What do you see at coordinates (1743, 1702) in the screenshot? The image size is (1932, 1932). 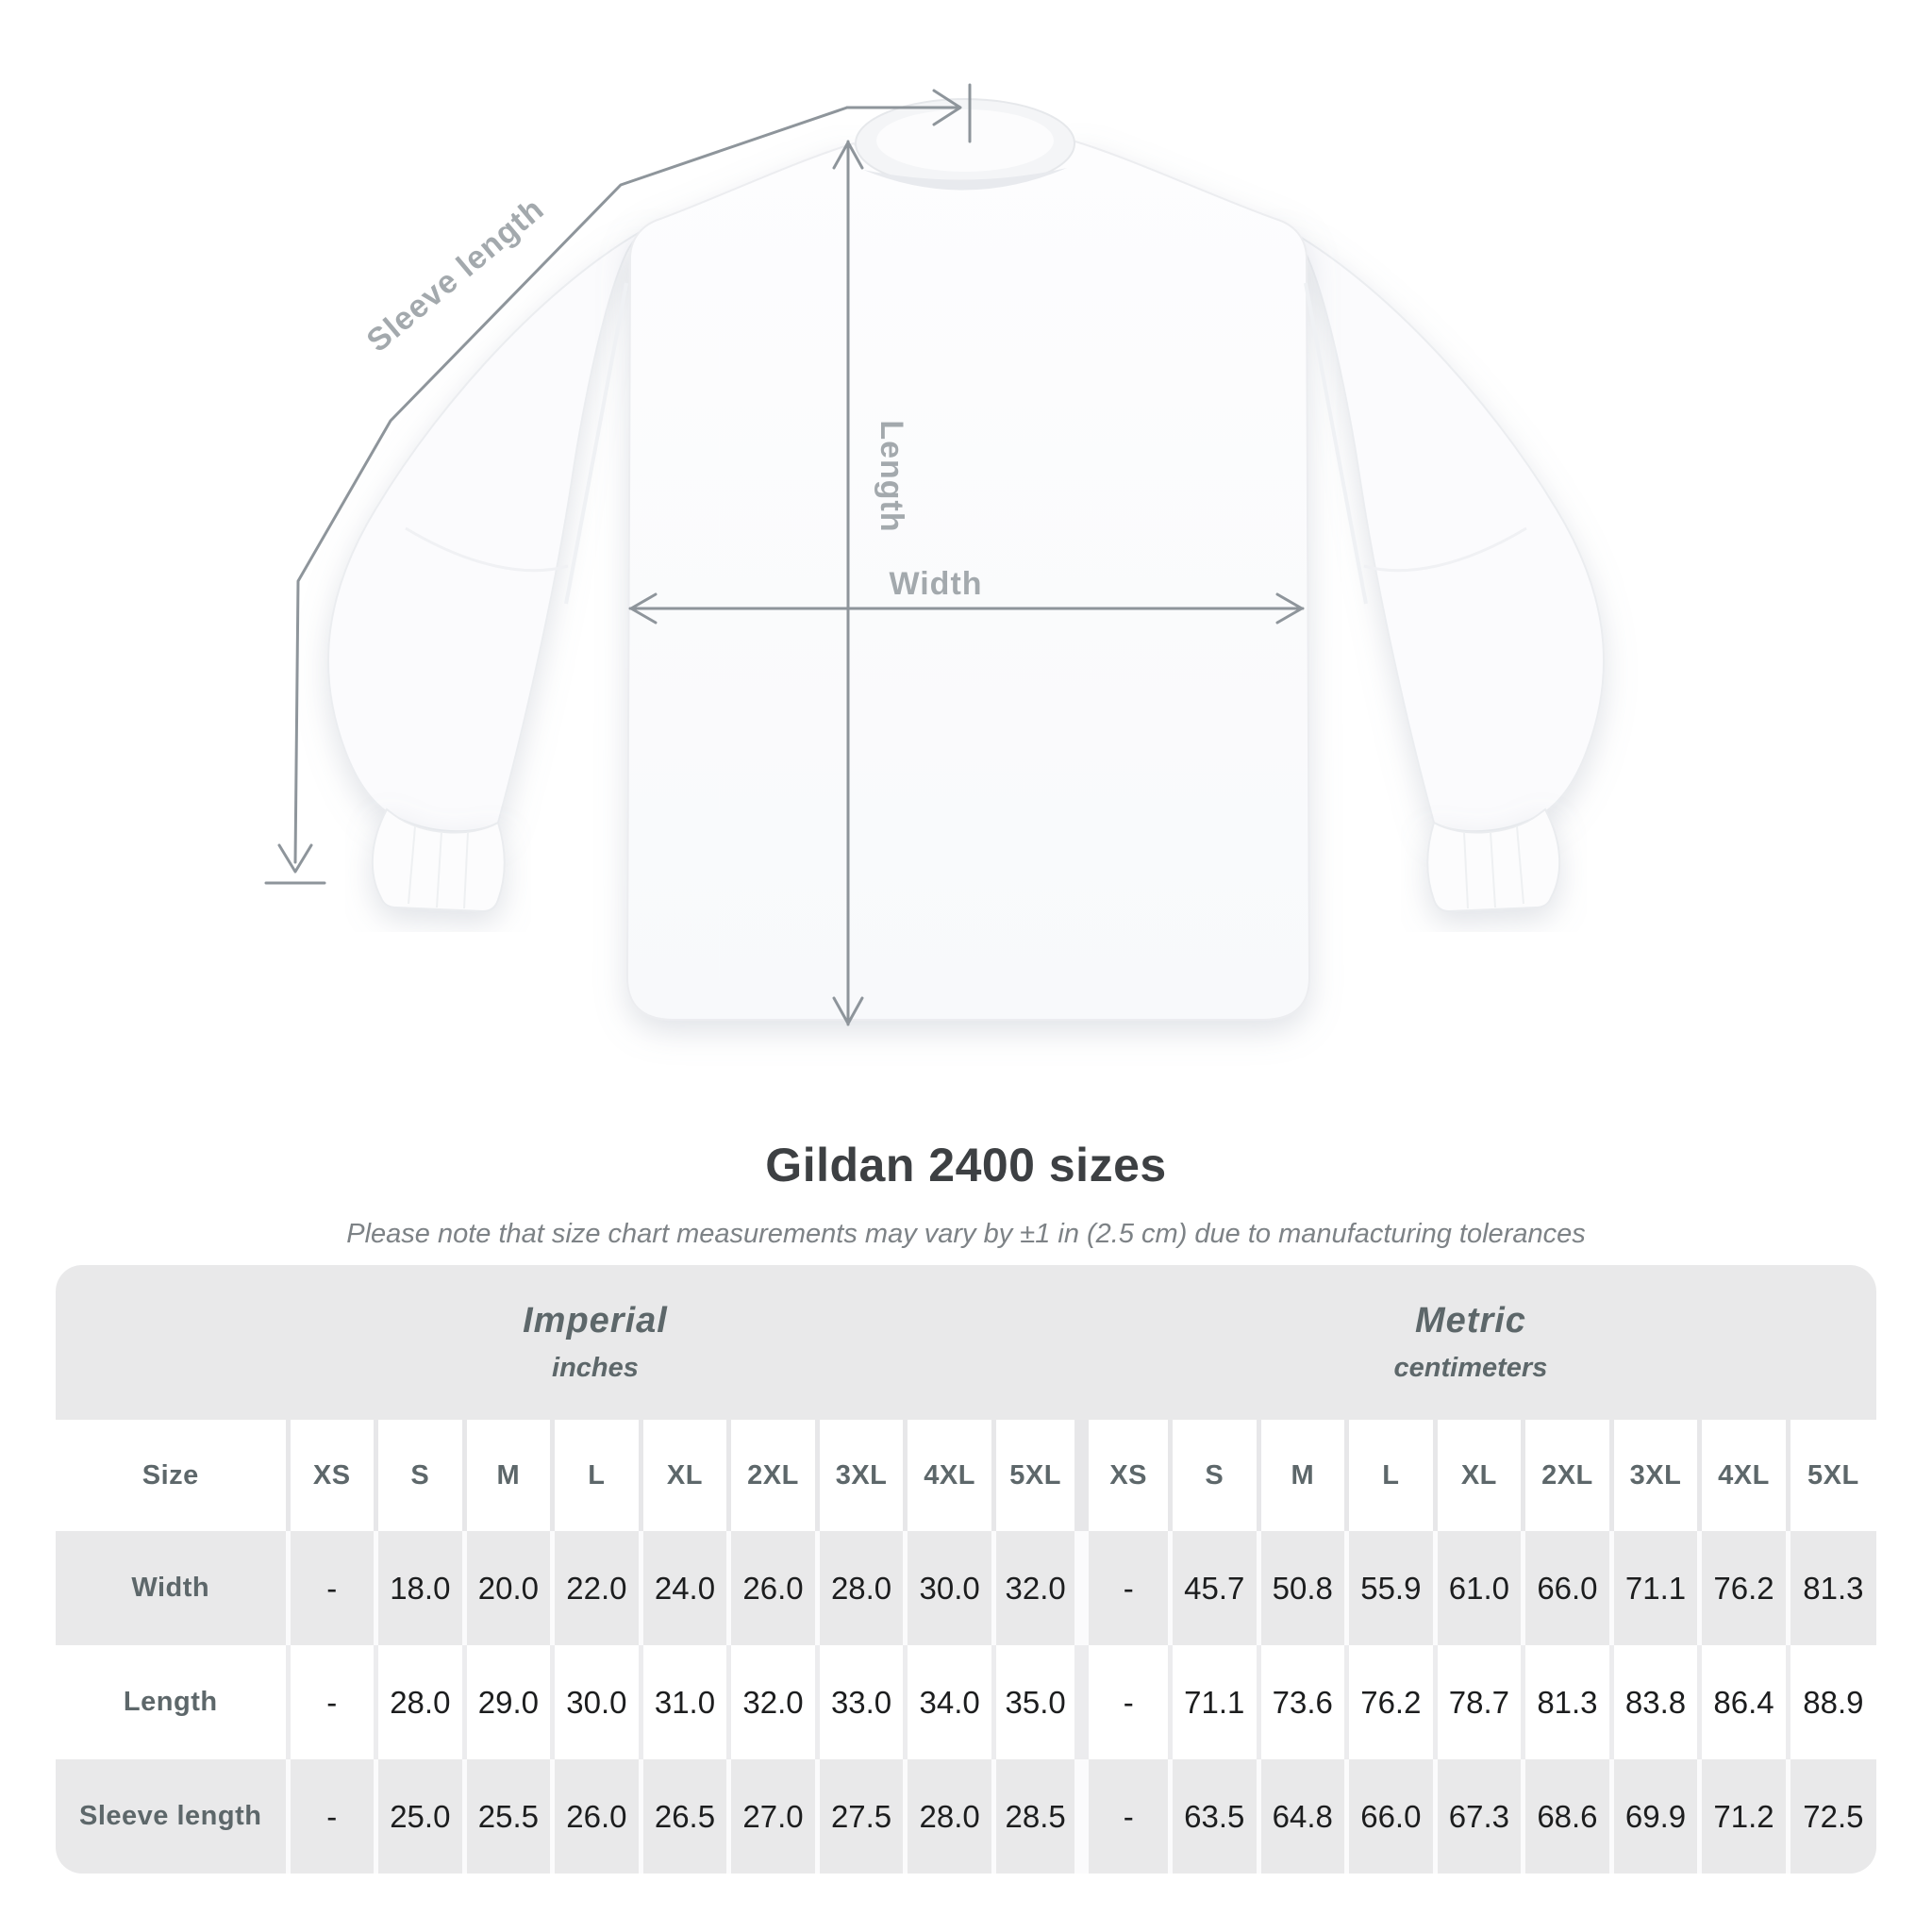 I see `value-cell: 86.4` at bounding box center [1743, 1702].